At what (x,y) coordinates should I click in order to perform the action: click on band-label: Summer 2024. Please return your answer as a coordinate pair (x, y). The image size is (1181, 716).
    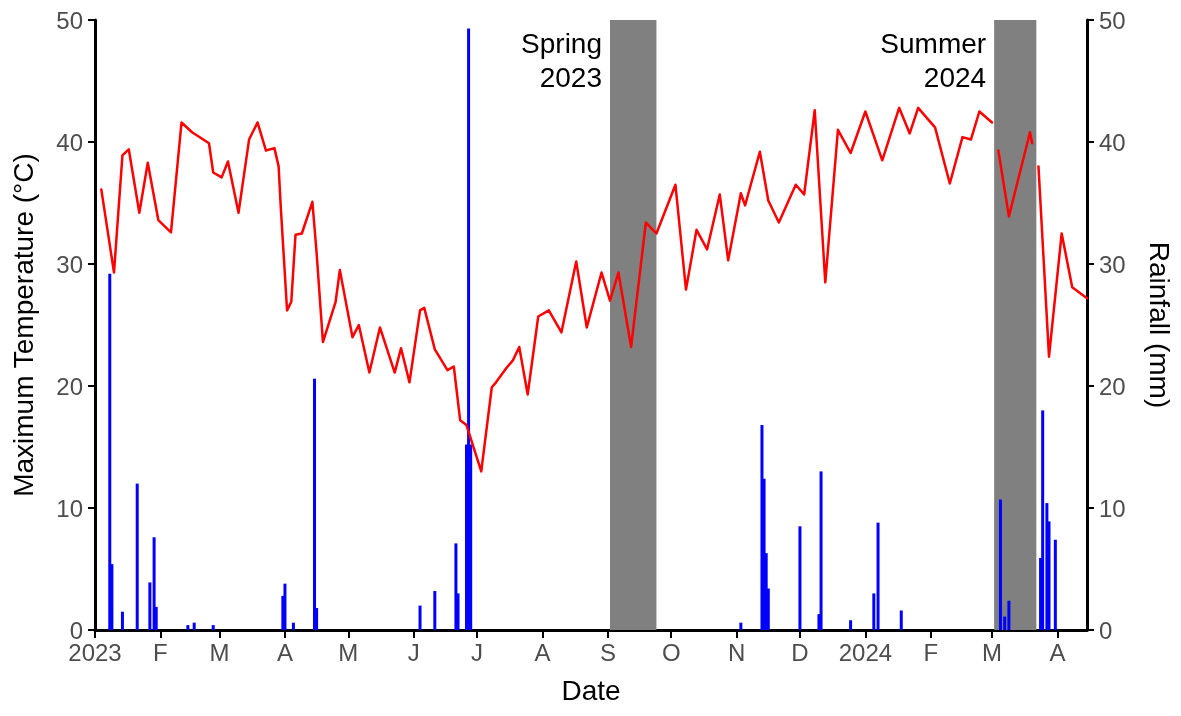
    Looking at the image, I should click on (933, 60).